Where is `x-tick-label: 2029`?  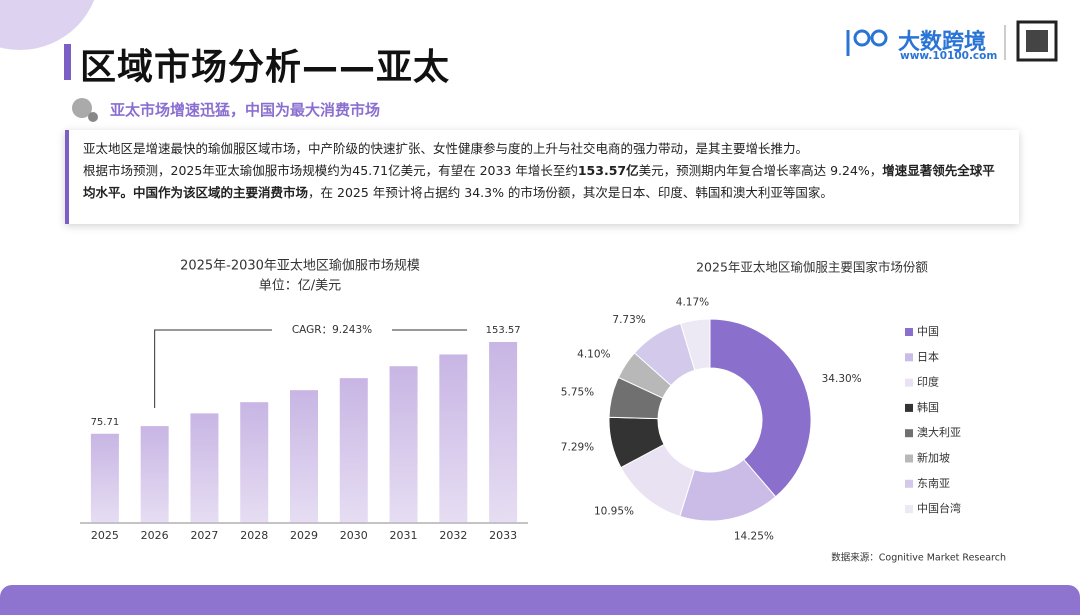 x-tick-label: 2029 is located at coordinates (304, 535).